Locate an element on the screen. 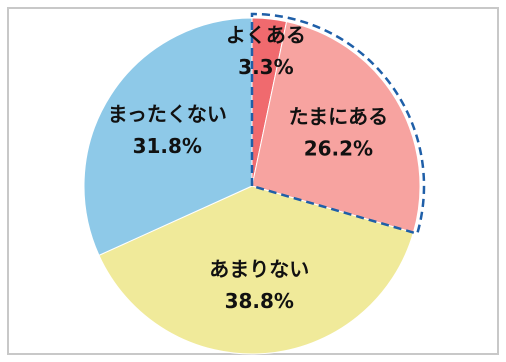 This screenshot has height=362, width=506. value-label: 26.2% is located at coordinates (338, 149).